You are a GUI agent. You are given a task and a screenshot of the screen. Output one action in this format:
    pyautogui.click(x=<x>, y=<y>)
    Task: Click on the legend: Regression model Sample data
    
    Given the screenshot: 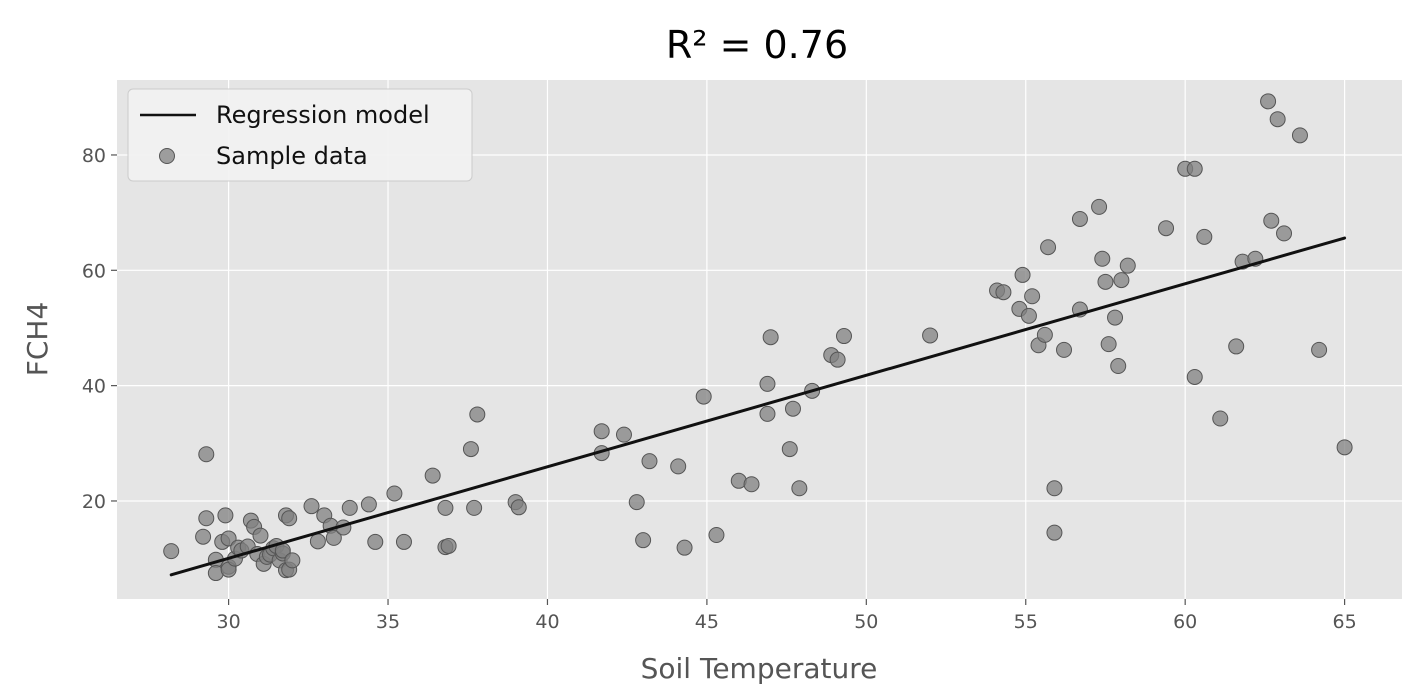 What is the action you would take?
    pyautogui.click(x=300, y=135)
    